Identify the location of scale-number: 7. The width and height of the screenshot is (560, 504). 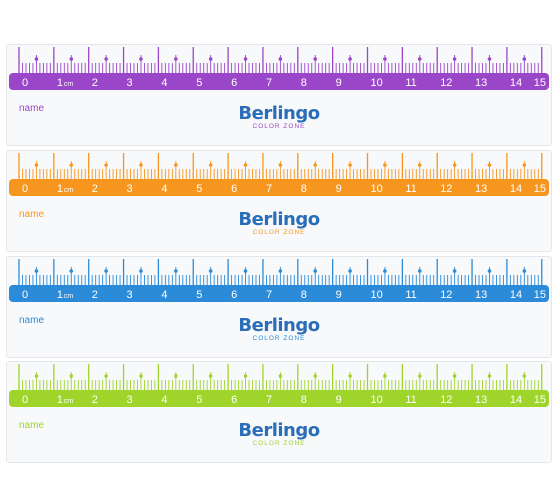
(269, 83).